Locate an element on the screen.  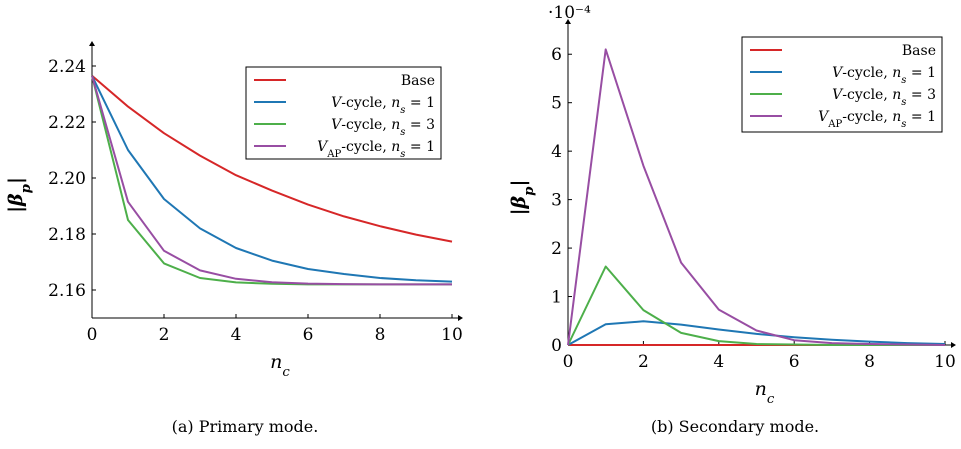
legend-box is located at coordinates (343, 113).